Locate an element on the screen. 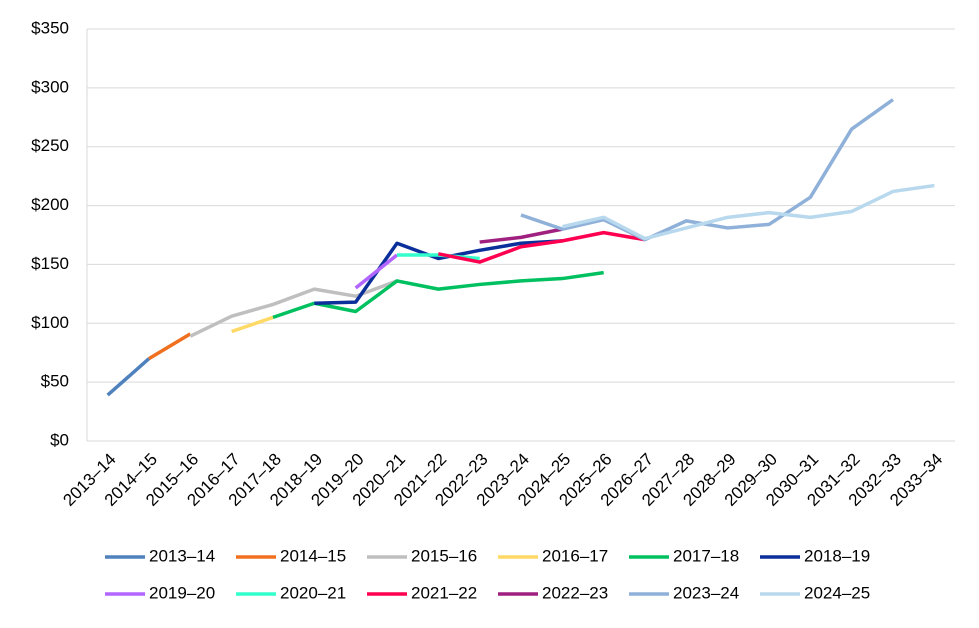 The image size is (979, 628). y-tick-label: $250 is located at coordinates (50, 145).